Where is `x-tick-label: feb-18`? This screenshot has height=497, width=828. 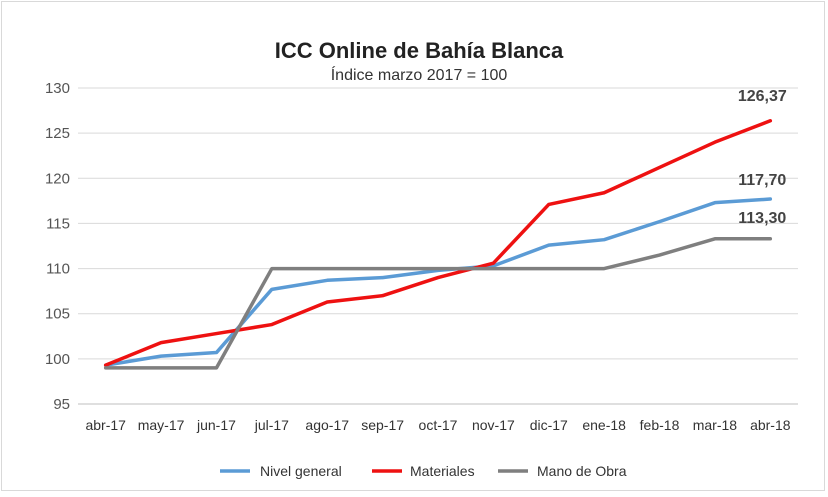
x-tick-label: feb-18 is located at coordinates (660, 425).